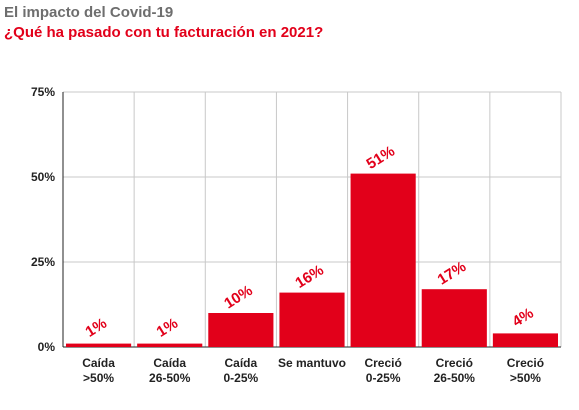 The width and height of the screenshot is (579, 410). Describe the element at coordinates (309, 277) in the screenshot. I see `data-label: 16%` at that location.